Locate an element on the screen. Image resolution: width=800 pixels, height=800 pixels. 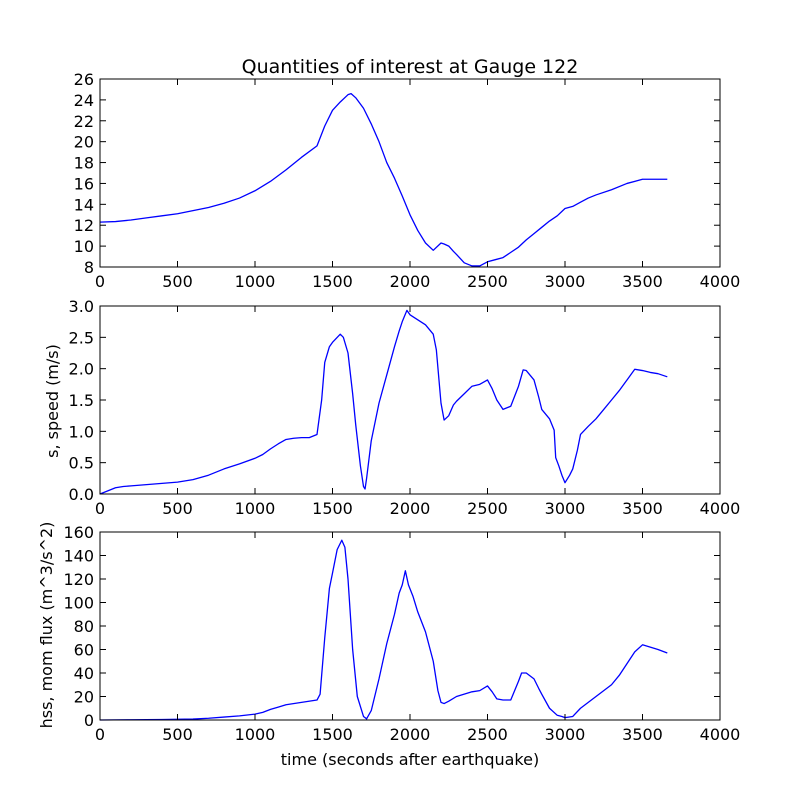
x-tick-label-speed: 2500 is located at coordinates (487, 508).